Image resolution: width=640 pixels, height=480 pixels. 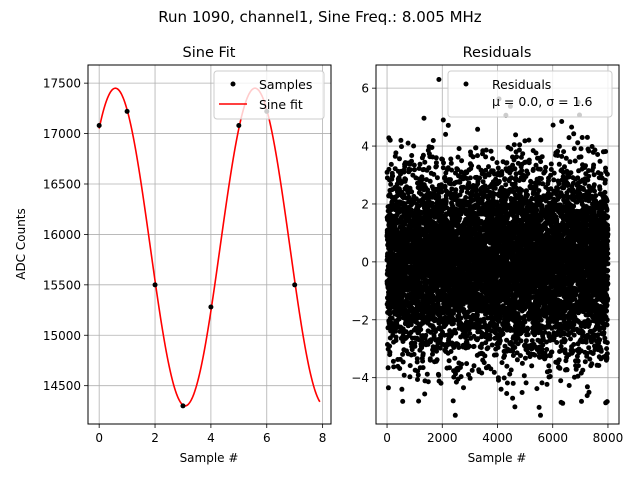 What do you see at coordinates (155, 438) in the screenshot?
I see `sine-fit-xtick-label: 2` at bounding box center [155, 438].